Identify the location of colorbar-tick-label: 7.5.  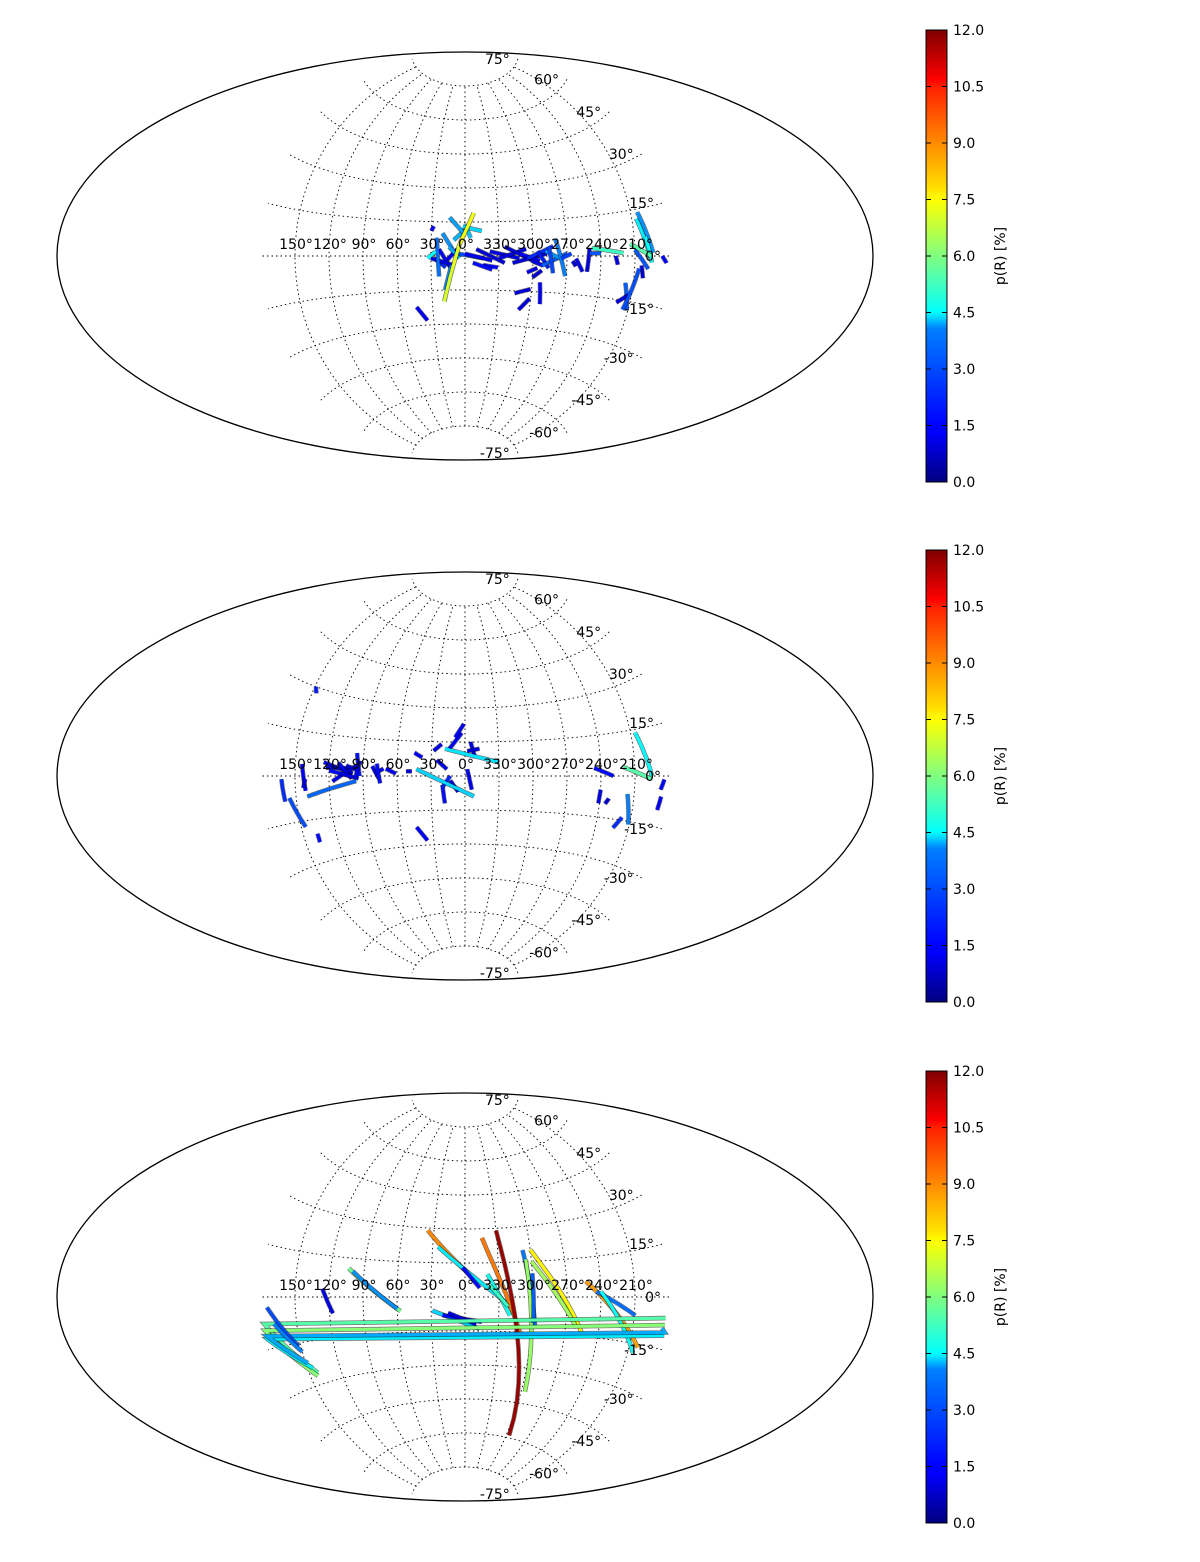
(964, 1242).